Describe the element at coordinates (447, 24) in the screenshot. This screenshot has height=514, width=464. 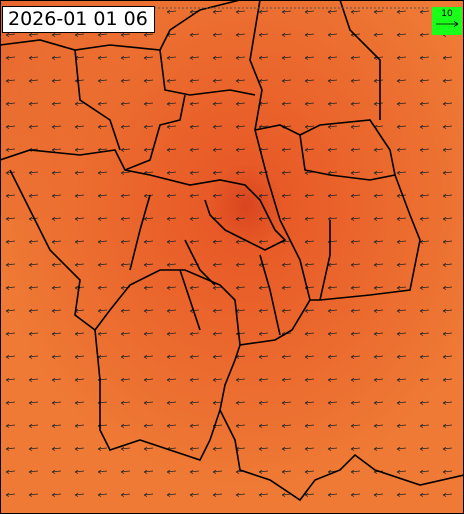
I see `legend-arrow` at that location.